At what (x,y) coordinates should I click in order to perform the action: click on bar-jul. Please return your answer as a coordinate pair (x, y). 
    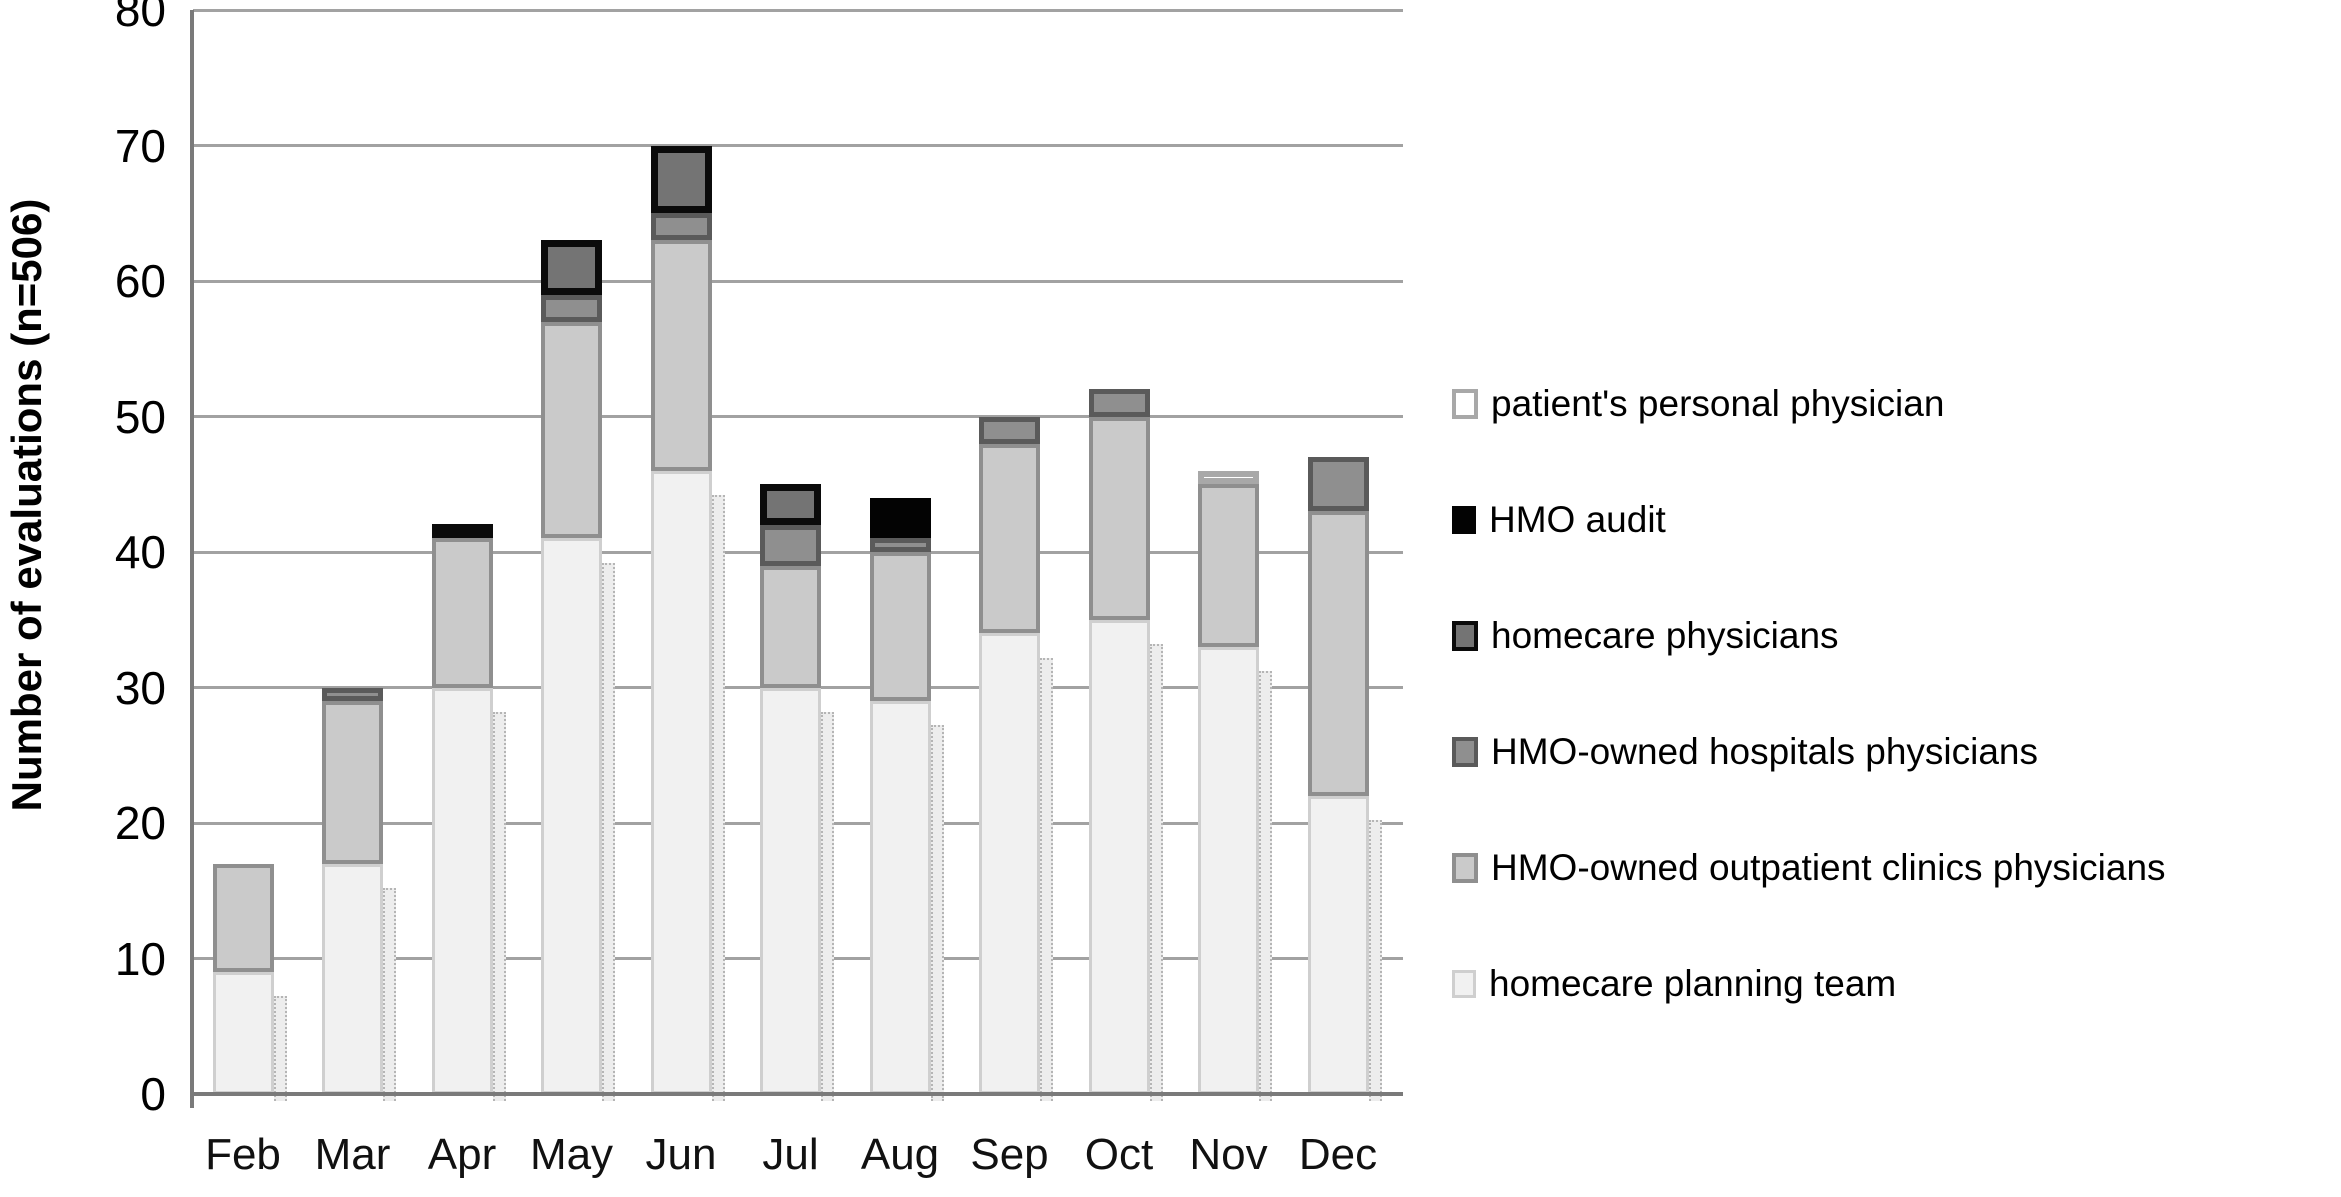
    Looking at the image, I should click on (790, 789).